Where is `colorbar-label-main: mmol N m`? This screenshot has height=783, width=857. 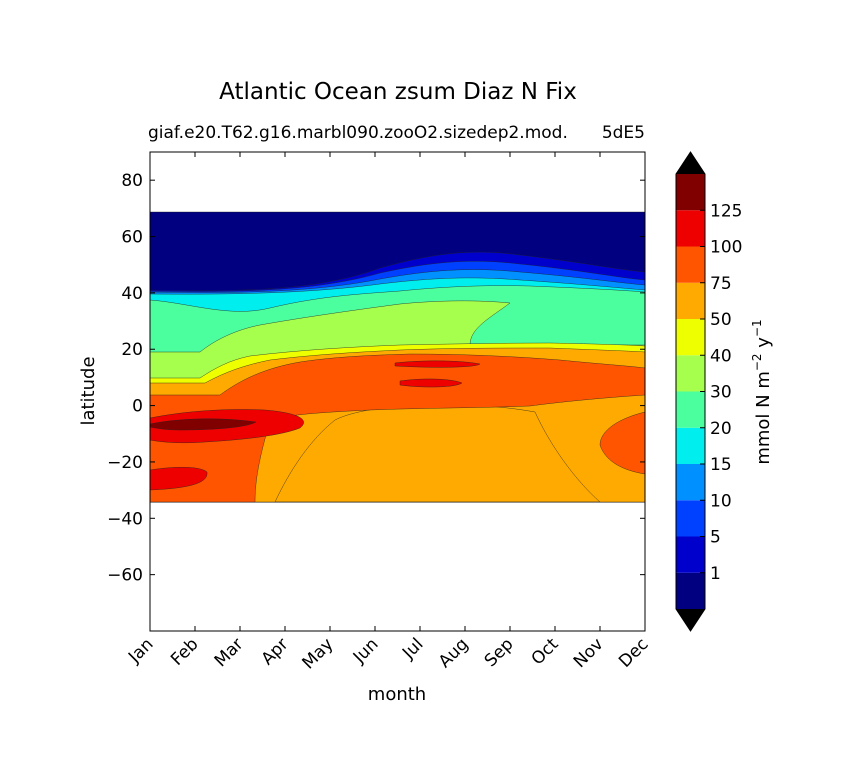
colorbar-label-main: mmol N m is located at coordinates (763, 418).